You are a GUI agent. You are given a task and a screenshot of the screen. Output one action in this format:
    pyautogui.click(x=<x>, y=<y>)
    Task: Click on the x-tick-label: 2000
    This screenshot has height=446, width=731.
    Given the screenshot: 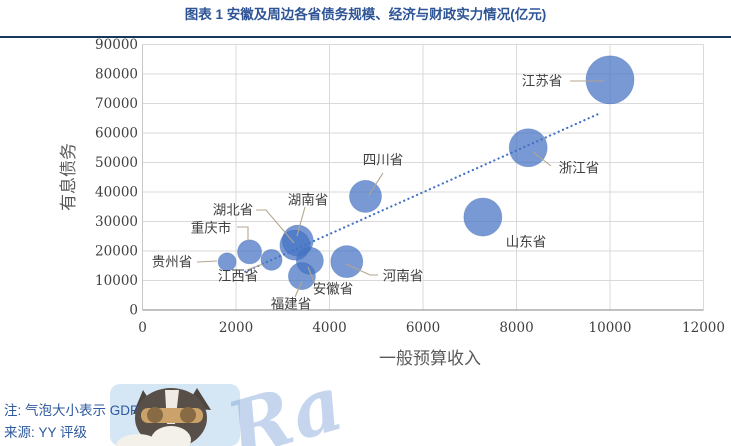 What is the action you would take?
    pyautogui.click(x=236, y=328)
    